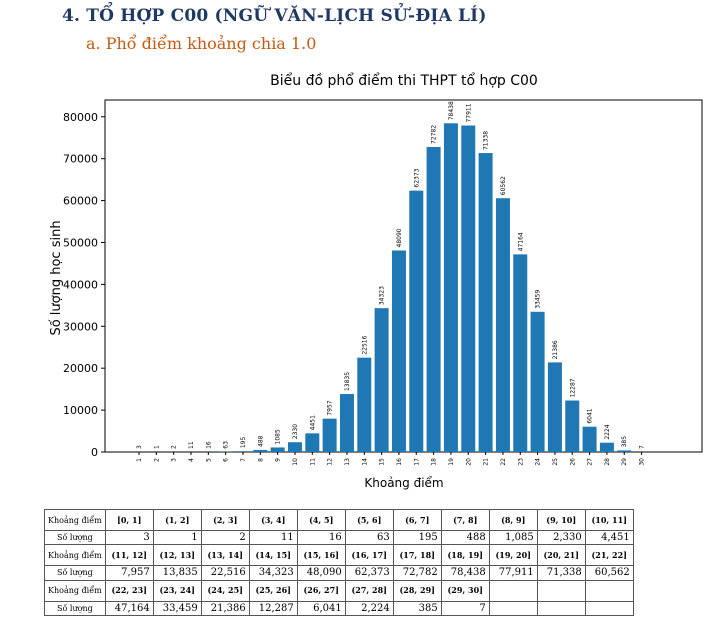 This screenshot has width=725, height=642. What do you see at coordinates (330, 407) in the screenshot?
I see `data-label: 7957` at bounding box center [330, 407].